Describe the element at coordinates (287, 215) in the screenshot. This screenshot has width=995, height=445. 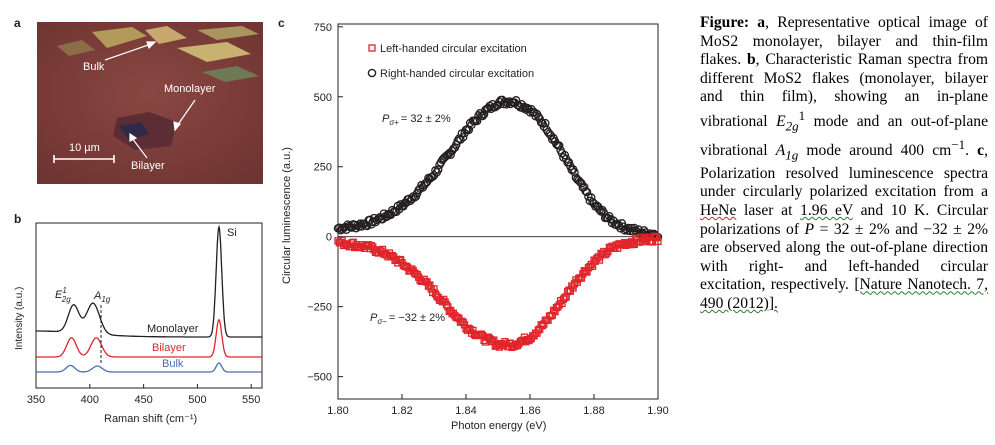
I see `lum-y-axis-label: Circular luminescence (a.u.)` at that location.